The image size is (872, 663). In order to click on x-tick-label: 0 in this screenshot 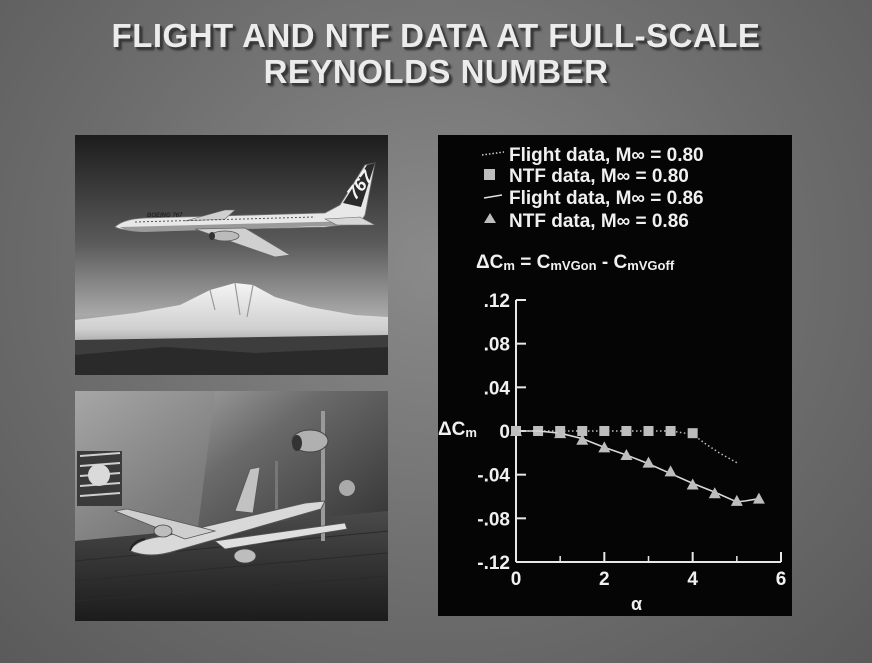, I will do `click(516, 579)`.